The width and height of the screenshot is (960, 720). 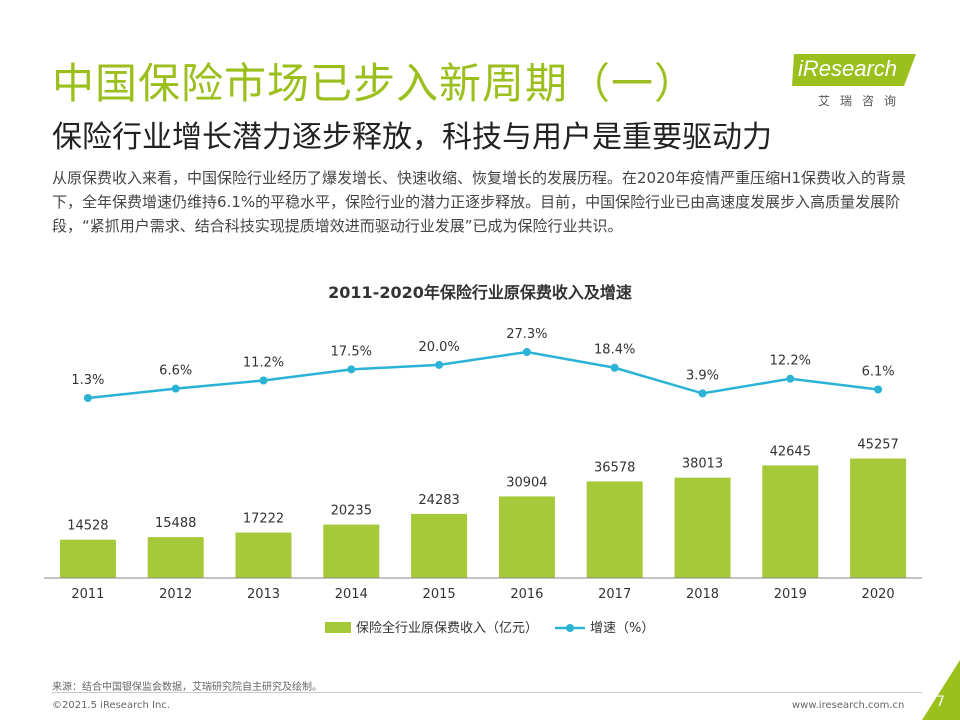 What do you see at coordinates (187, 687) in the screenshot?
I see `source-note: 来源：结合中国银保监会数据，艾瑞研究院自主研究及绘制。` at bounding box center [187, 687].